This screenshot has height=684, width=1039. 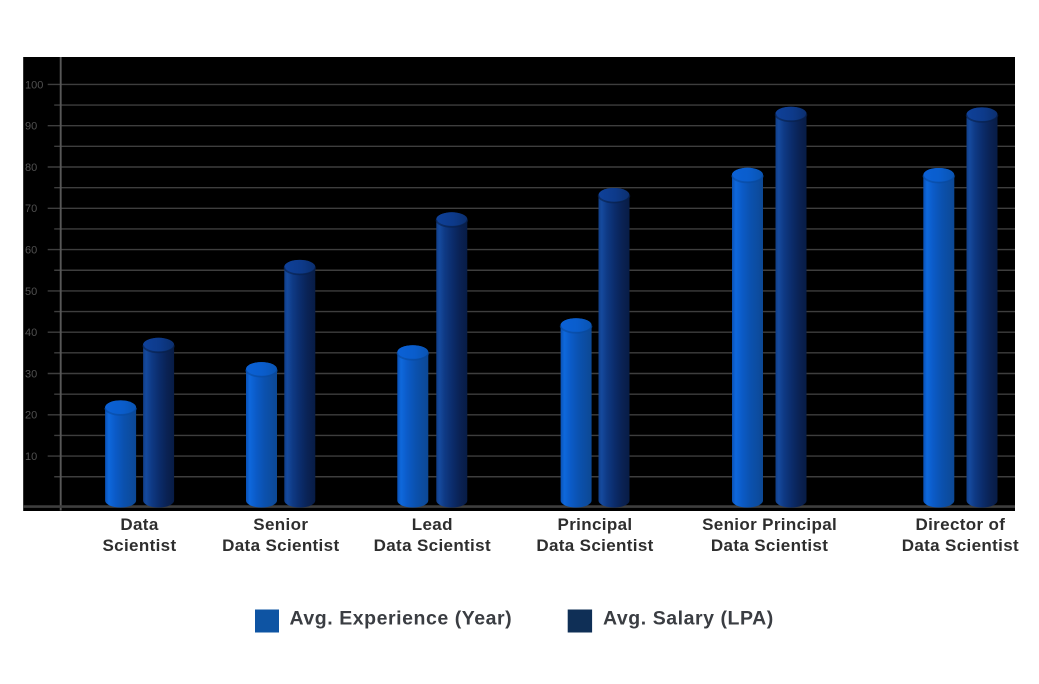 What do you see at coordinates (31, 457) in the screenshot?
I see `svg-text: 10` at bounding box center [31, 457].